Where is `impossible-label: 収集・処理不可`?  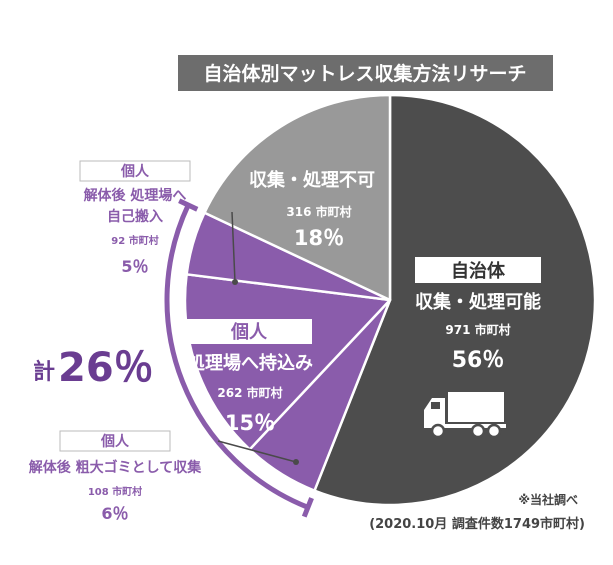 impossible-label: 収集・処理不可 is located at coordinates (312, 180).